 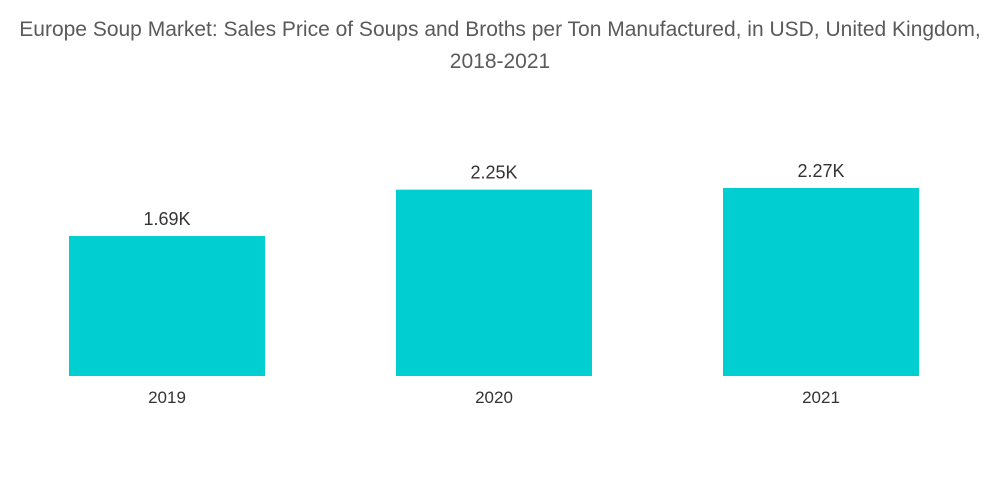 What do you see at coordinates (494, 282) in the screenshot?
I see `bar-2020` at bounding box center [494, 282].